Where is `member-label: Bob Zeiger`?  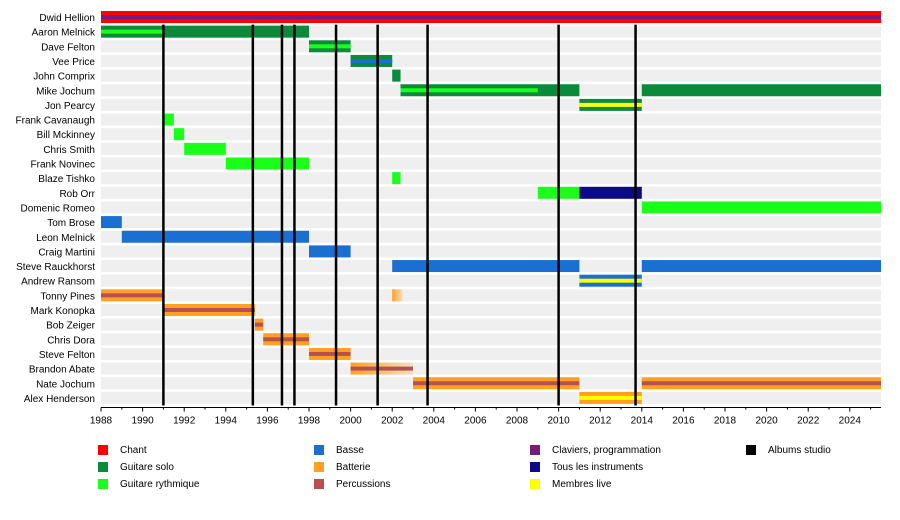
member-label: Bob Zeiger is located at coordinates (71, 326).